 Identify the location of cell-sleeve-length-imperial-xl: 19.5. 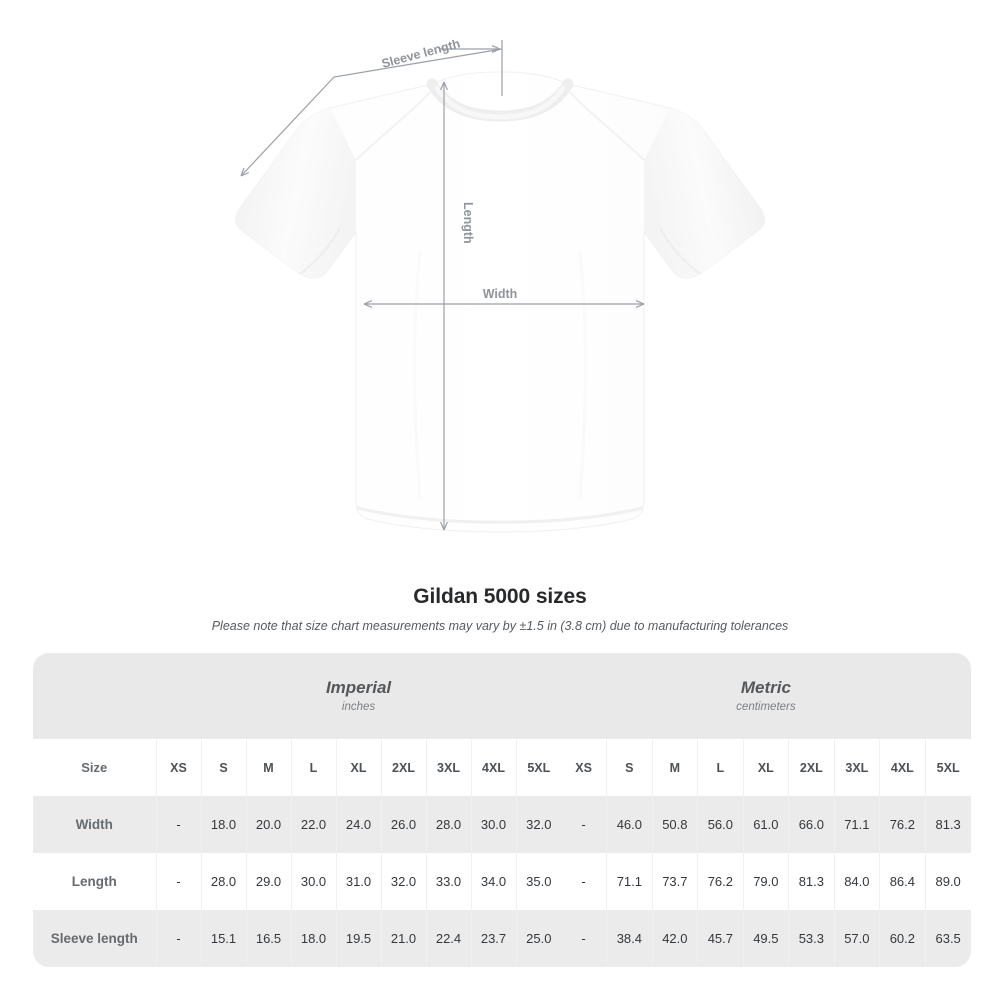
(358, 938).